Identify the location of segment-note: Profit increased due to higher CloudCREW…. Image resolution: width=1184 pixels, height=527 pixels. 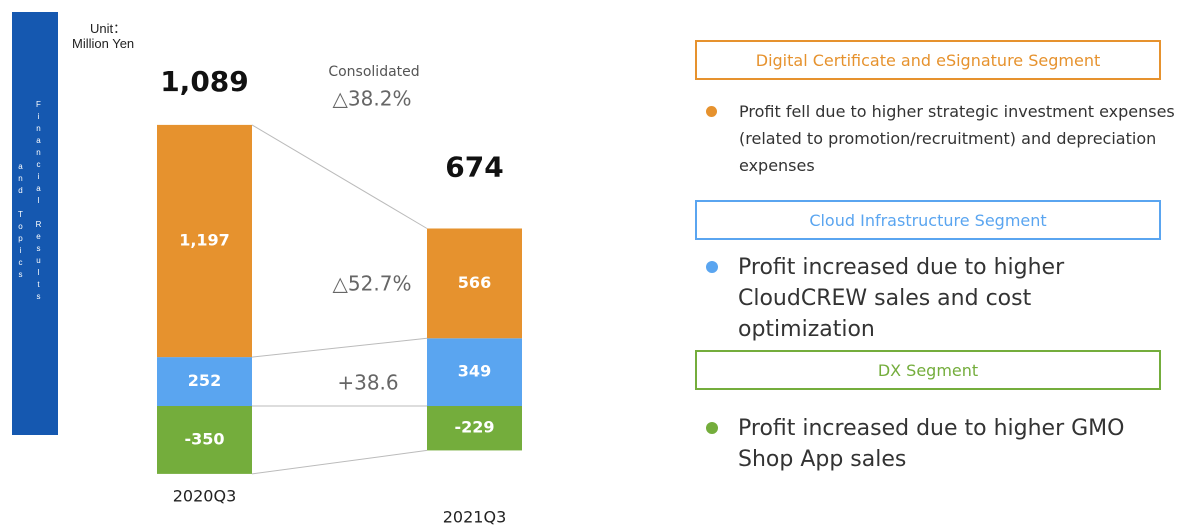
(901, 298).